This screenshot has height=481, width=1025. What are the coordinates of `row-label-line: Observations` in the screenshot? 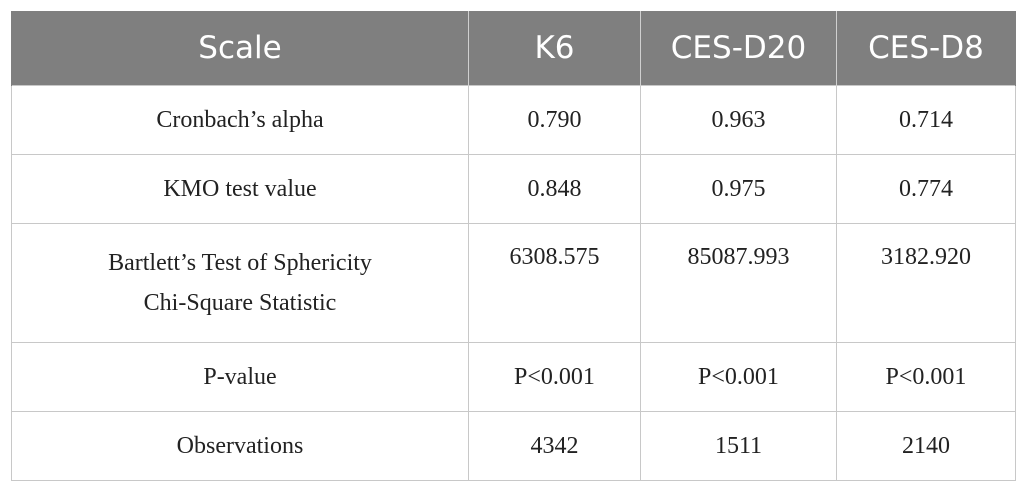 It's located at (240, 446).